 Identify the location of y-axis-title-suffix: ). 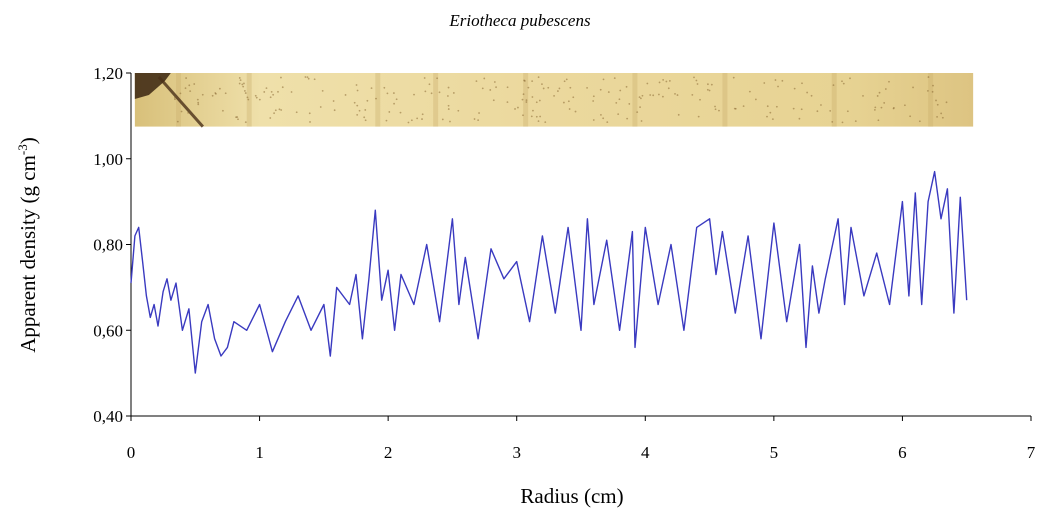
(28, 140).